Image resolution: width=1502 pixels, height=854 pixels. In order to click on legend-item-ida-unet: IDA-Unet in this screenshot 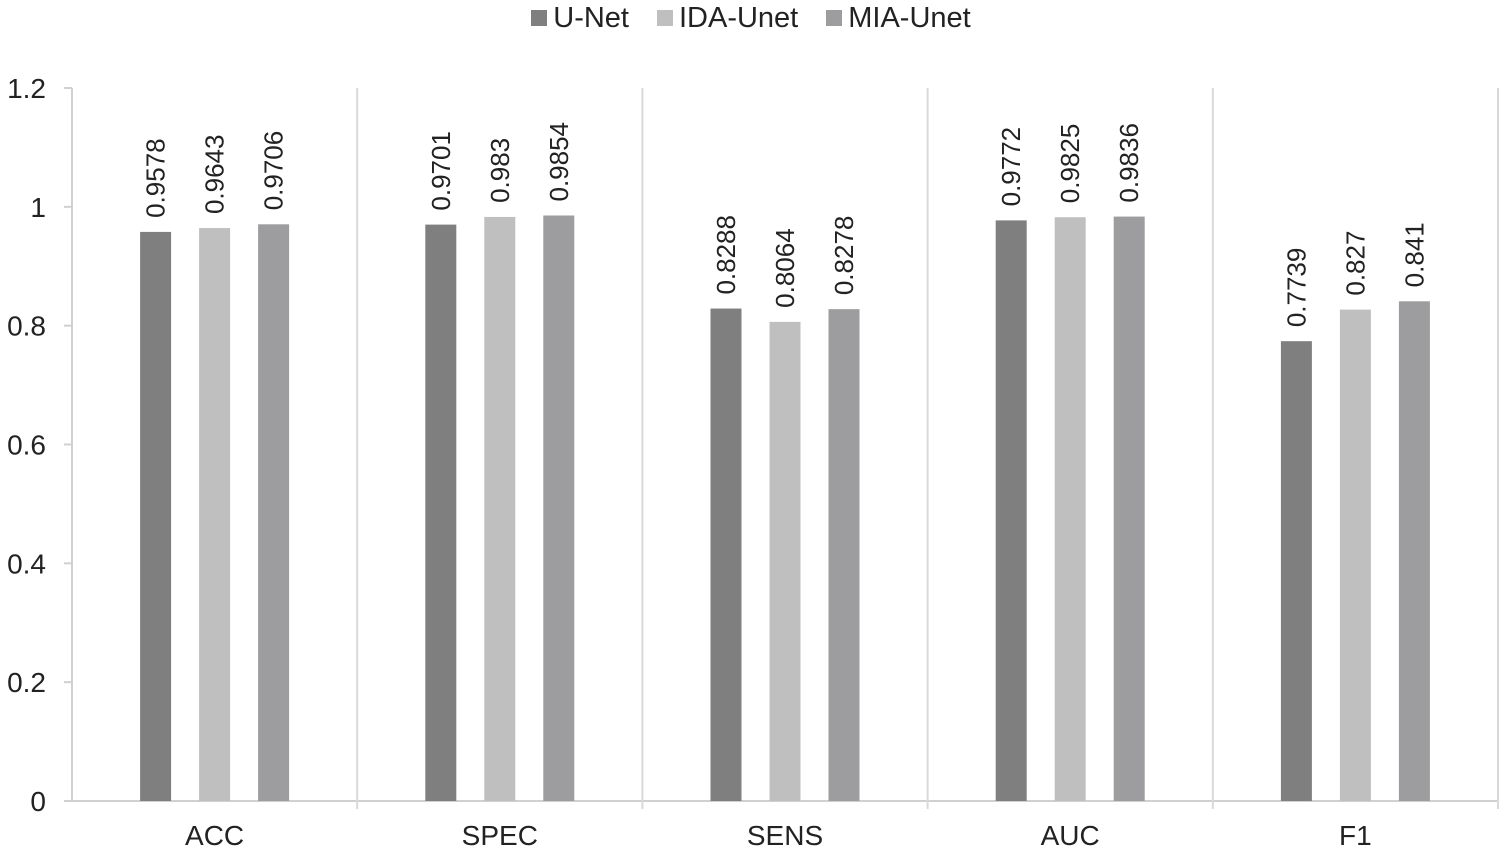, I will do `click(727, 18)`.